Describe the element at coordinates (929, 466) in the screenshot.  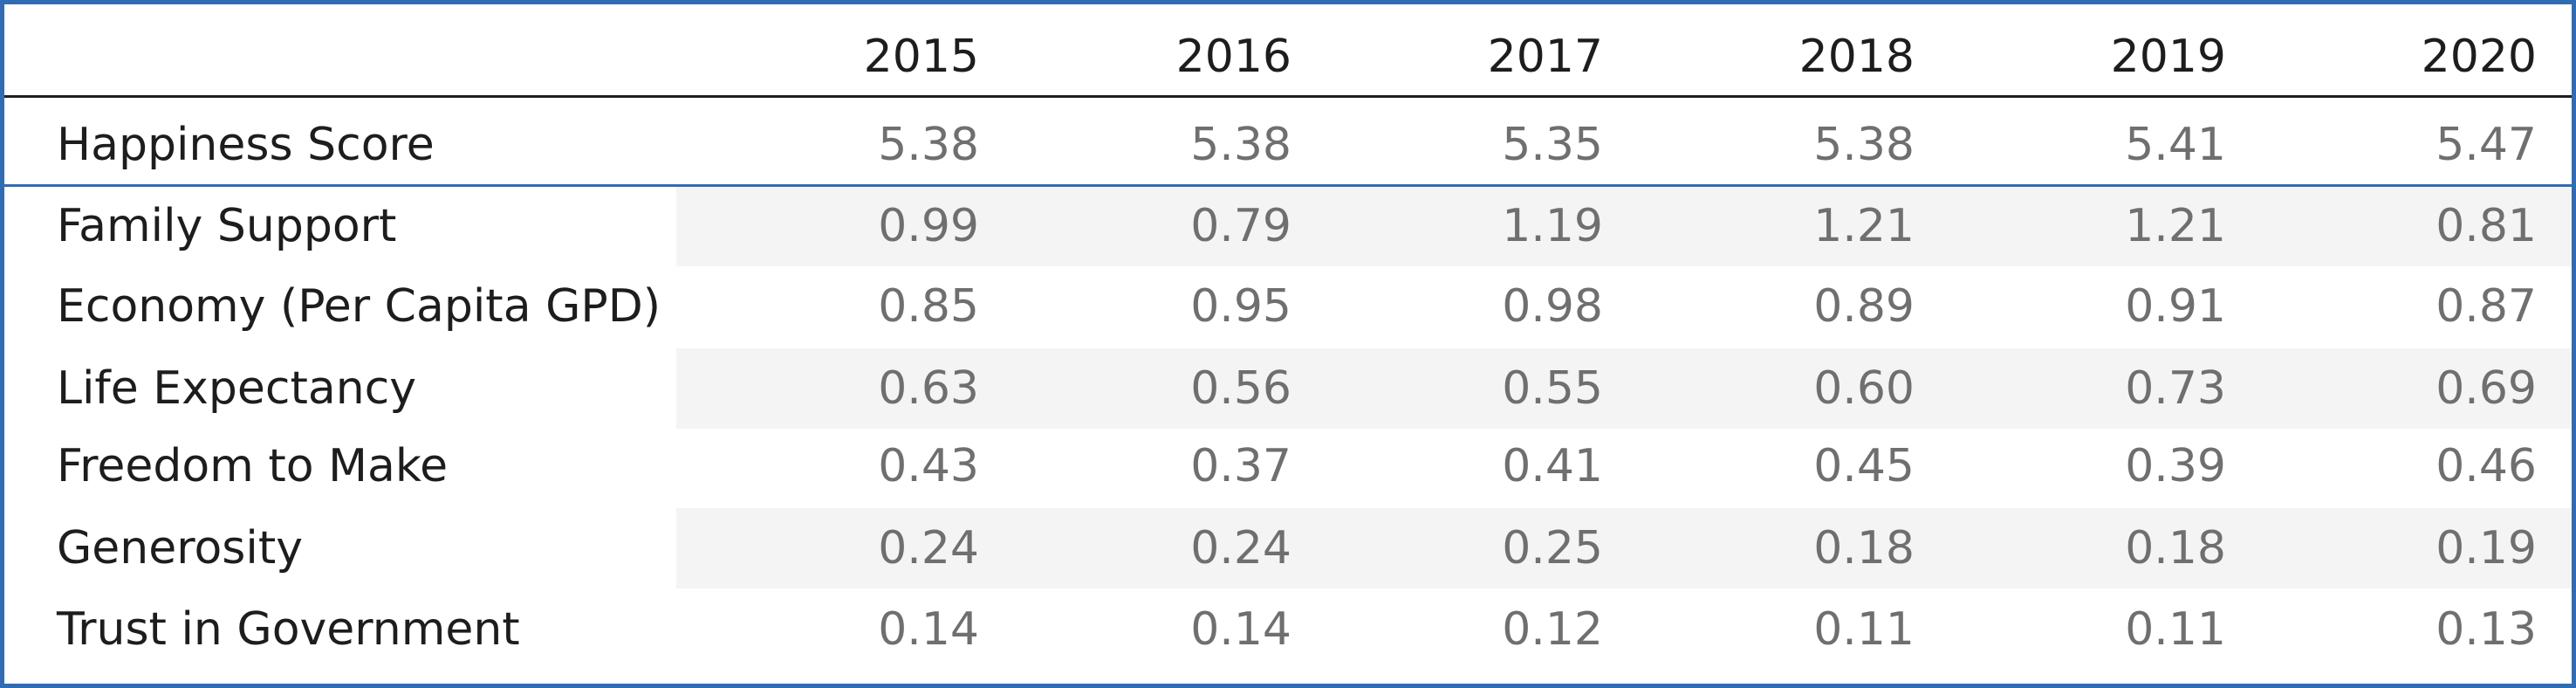
I see `table-cell: 0.43` at that location.